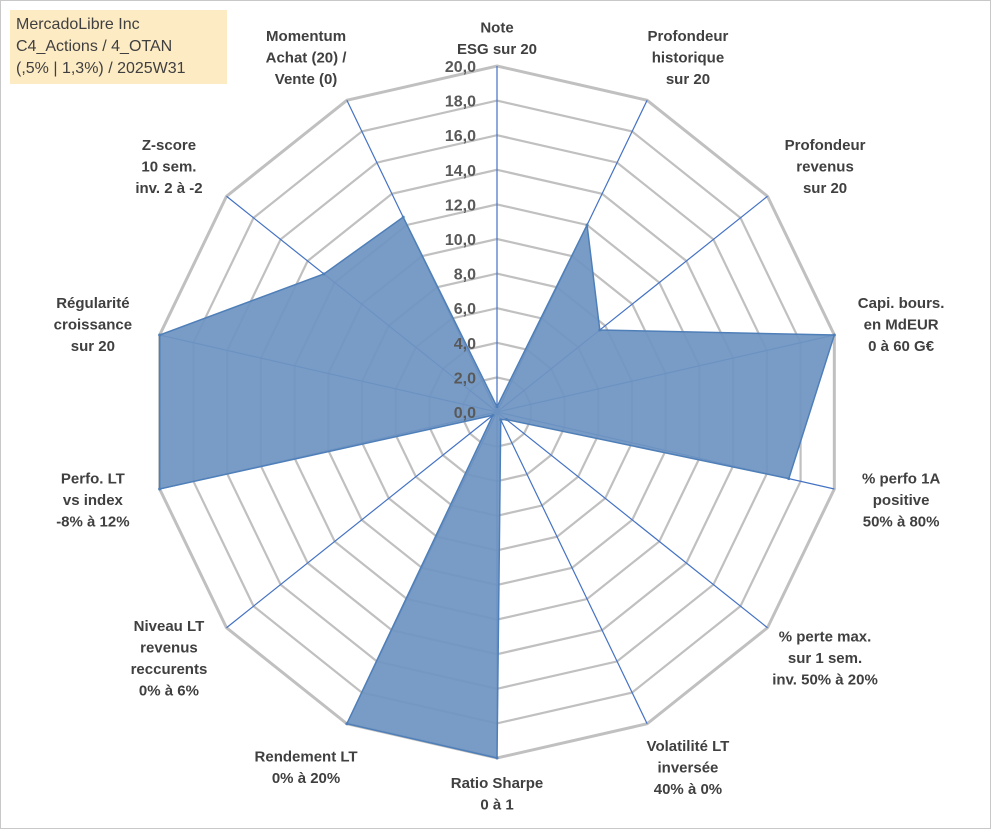  I want to click on tick-label: 0,0, so click(465, 413).